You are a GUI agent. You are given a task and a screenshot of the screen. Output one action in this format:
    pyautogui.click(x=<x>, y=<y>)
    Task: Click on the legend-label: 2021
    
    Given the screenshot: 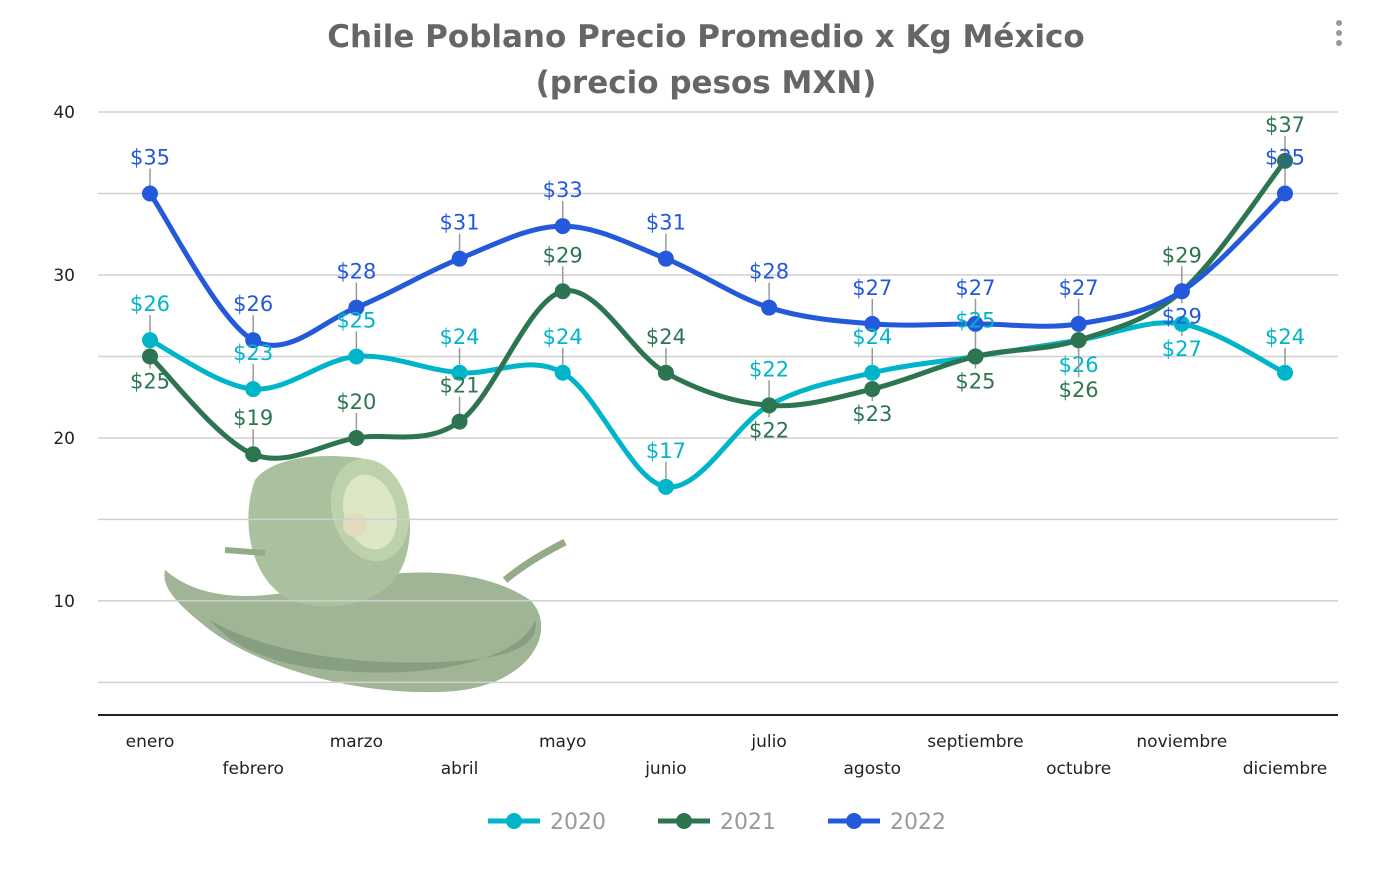 What is the action you would take?
    pyautogui.click(x=748, y=822)
    